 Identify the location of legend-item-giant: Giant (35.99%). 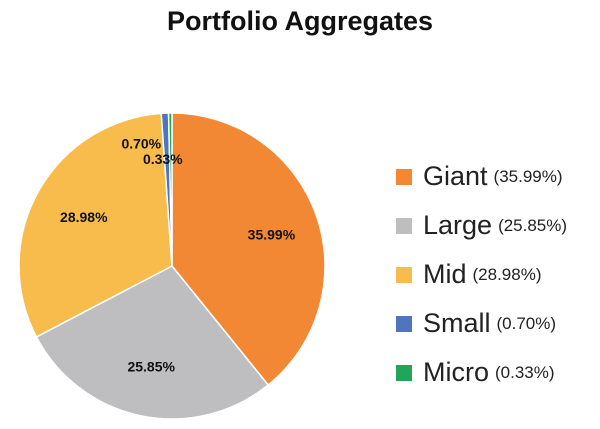
(496, 176).